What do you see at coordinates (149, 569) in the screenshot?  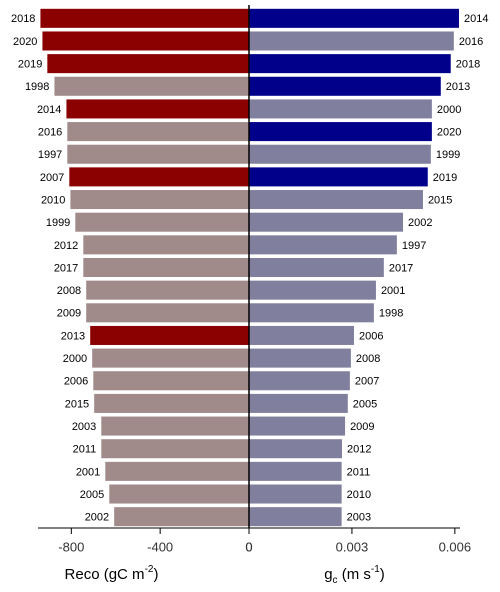 I see `label-part: -2` at bounding box center [149, 569].